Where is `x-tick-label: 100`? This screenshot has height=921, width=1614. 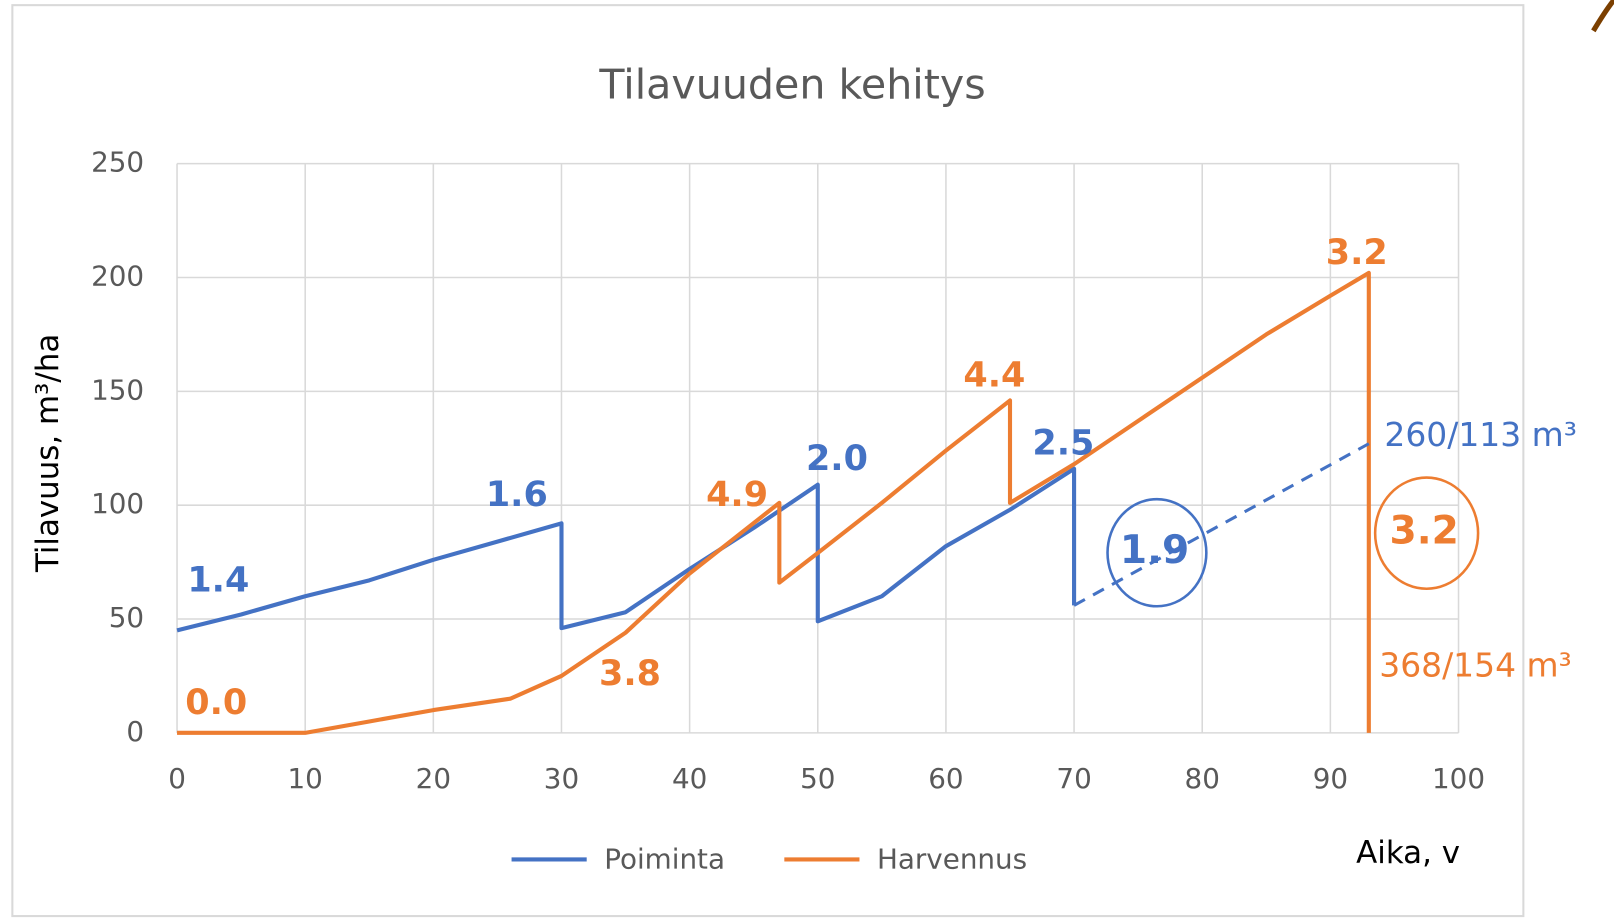 x-tick-label: 100 is located at coordinates (1458, 778).